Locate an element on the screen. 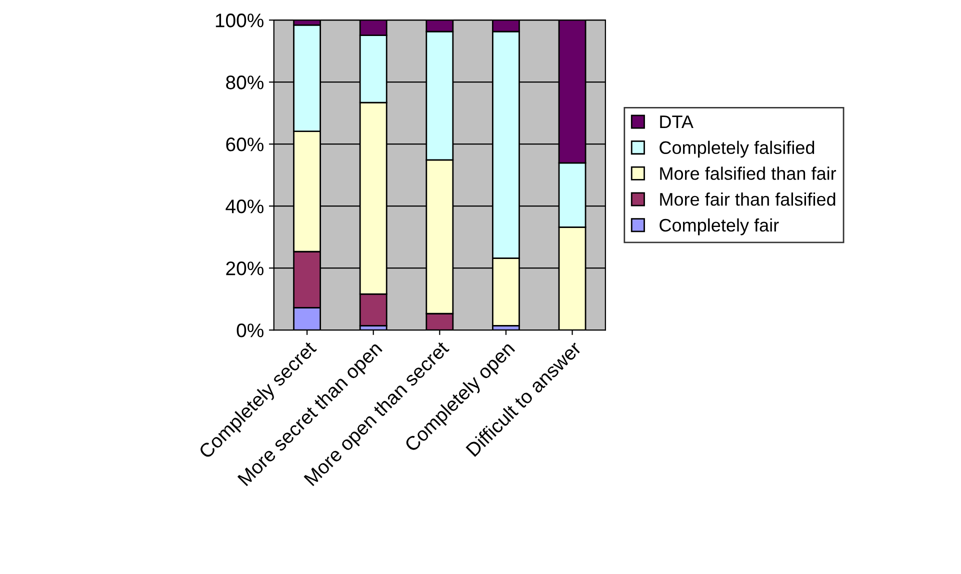  y-tick-label: 80% is located at coordinates (245, 83).